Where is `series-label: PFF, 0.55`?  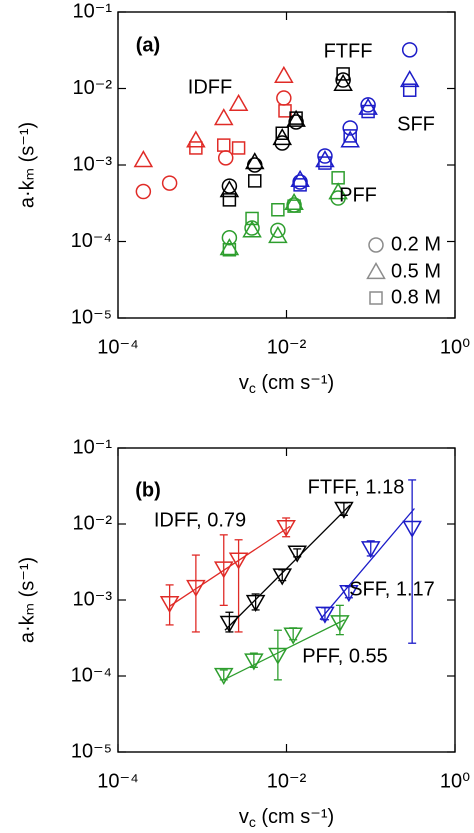
series-label: PFF, 0.55 is located at coordinates (345, 656).